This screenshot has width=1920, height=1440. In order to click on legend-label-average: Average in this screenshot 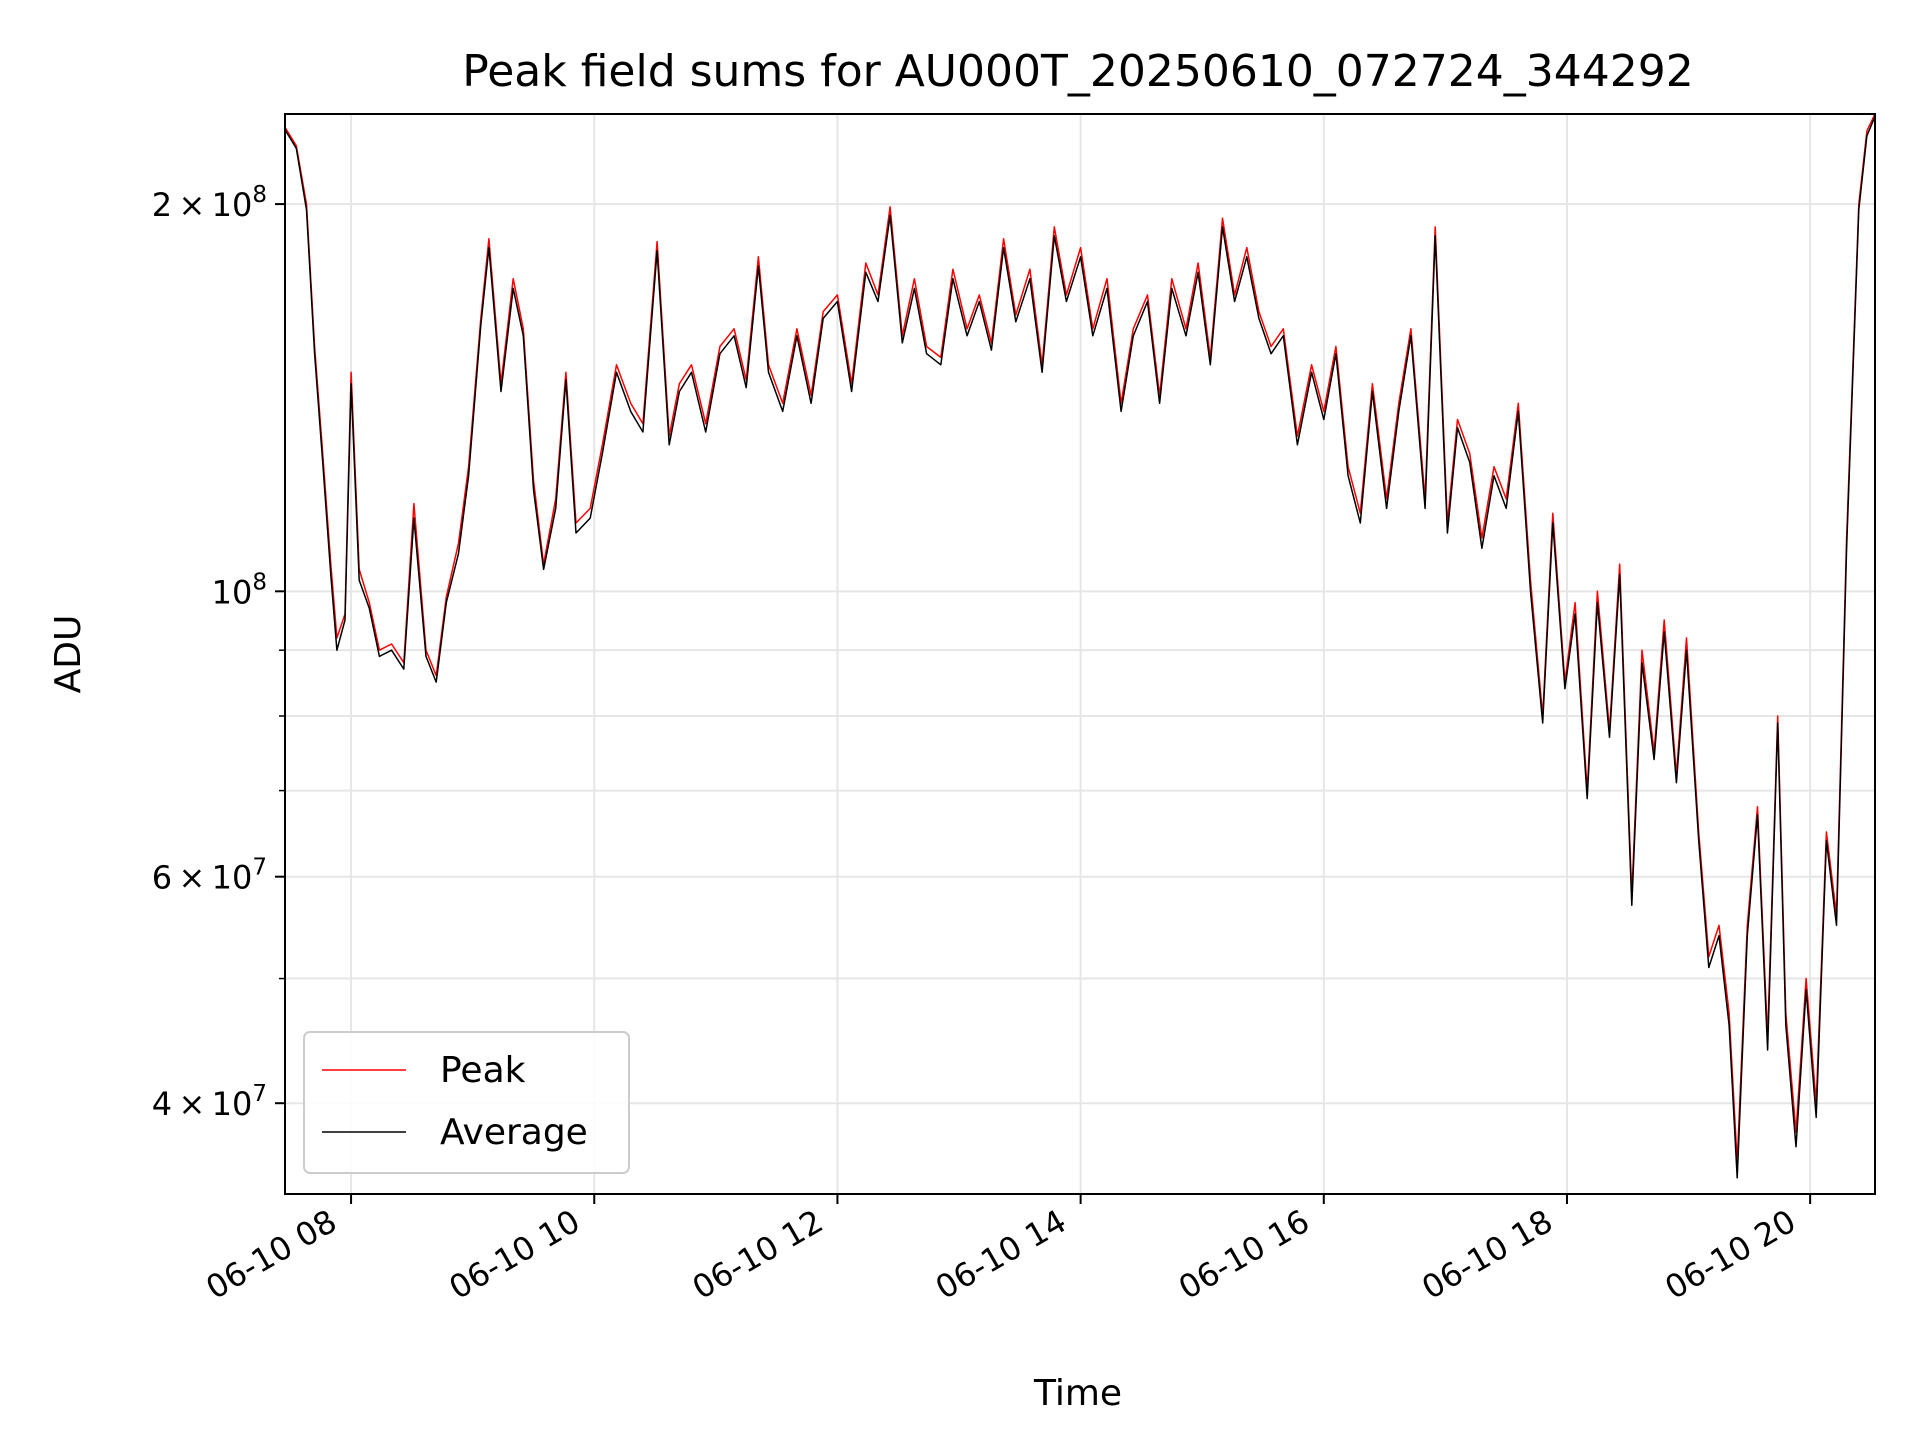, I will do `click(514, 1132)`.